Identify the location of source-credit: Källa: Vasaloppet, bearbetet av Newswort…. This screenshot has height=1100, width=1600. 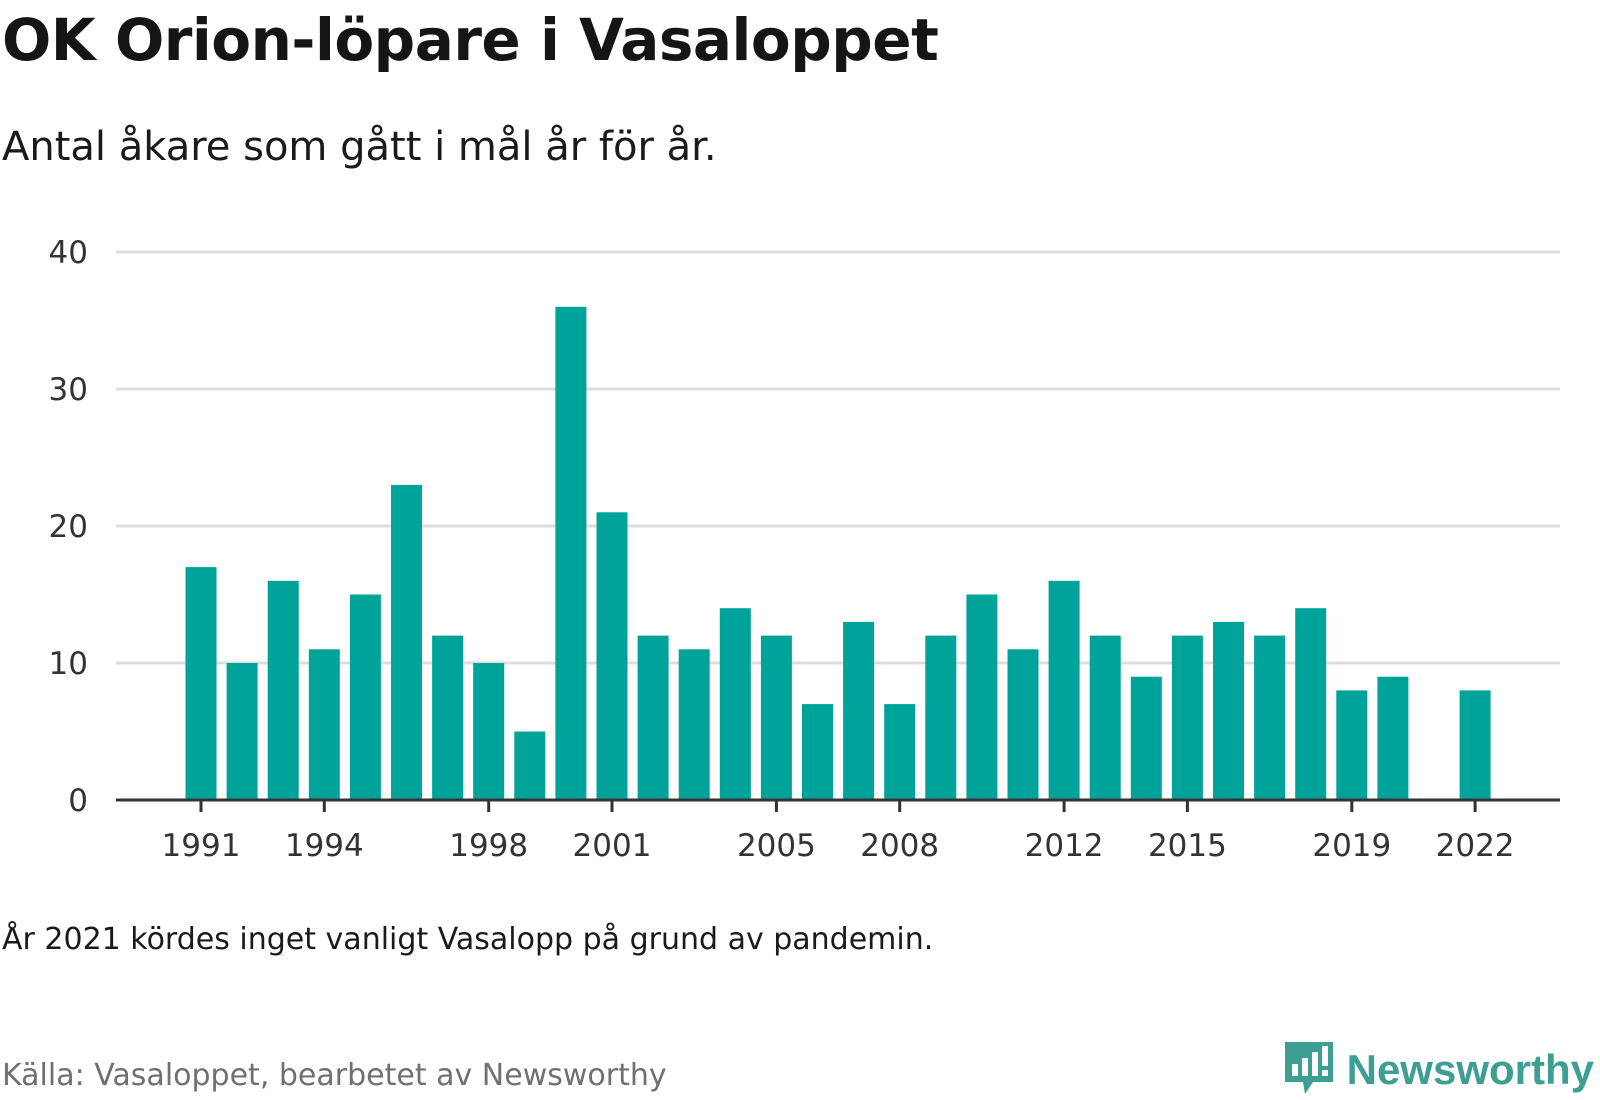
(334, 1075).